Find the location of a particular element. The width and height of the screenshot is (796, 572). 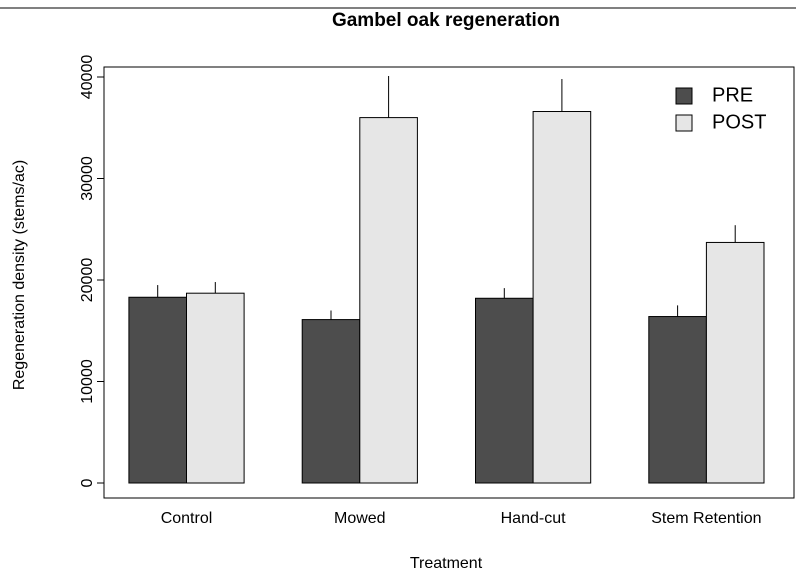

chart-title: Gambel oak regeneration is located at coordinates (446, 20).